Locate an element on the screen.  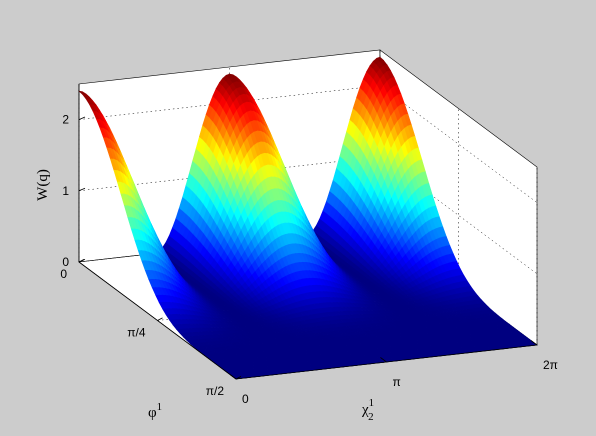
x-axis-label: φ1 is located at coordinates (155, 411).